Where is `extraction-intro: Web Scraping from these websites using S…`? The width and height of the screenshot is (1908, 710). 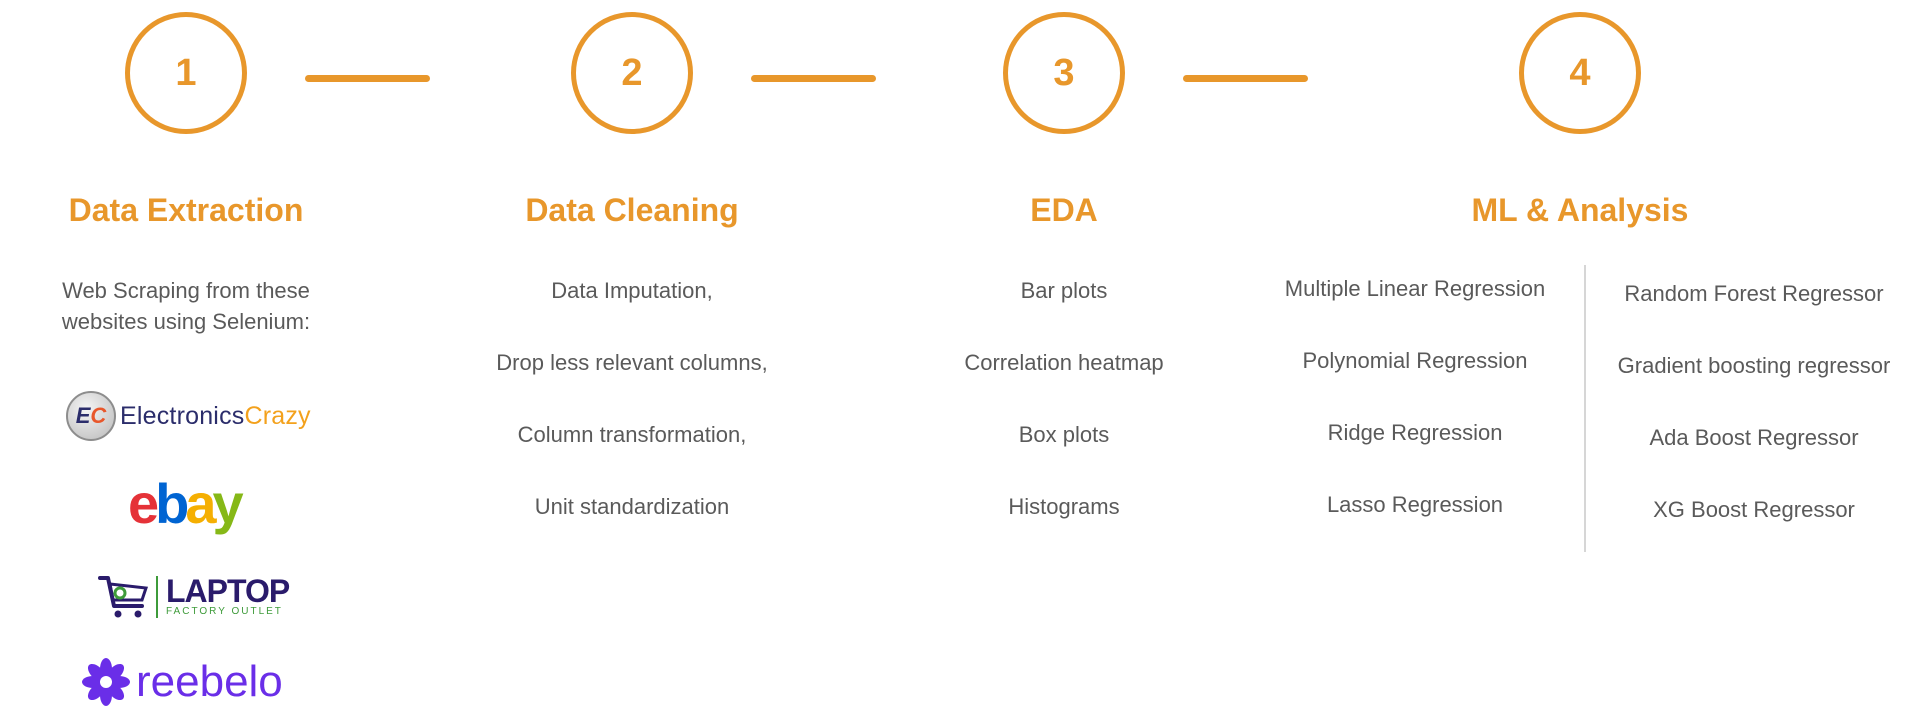
extraction-intro: Web Scraping from these websites using S… is located at coordinates (186, 306).